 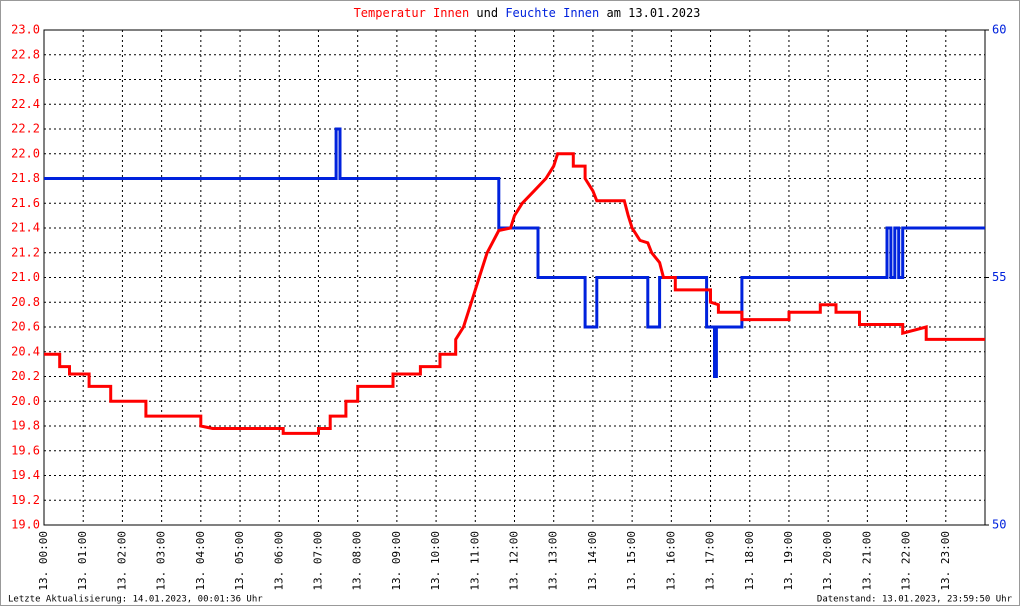 I want to click on y2-tick-label: 55, so click(x=999, y=277).